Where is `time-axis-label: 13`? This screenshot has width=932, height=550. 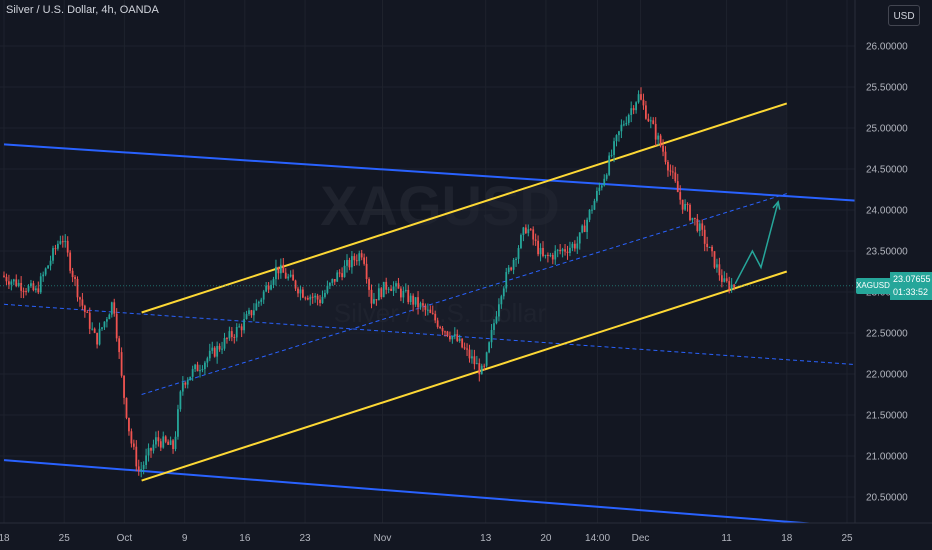
time-axis-label: 13 is located at coordinates (486, 538).